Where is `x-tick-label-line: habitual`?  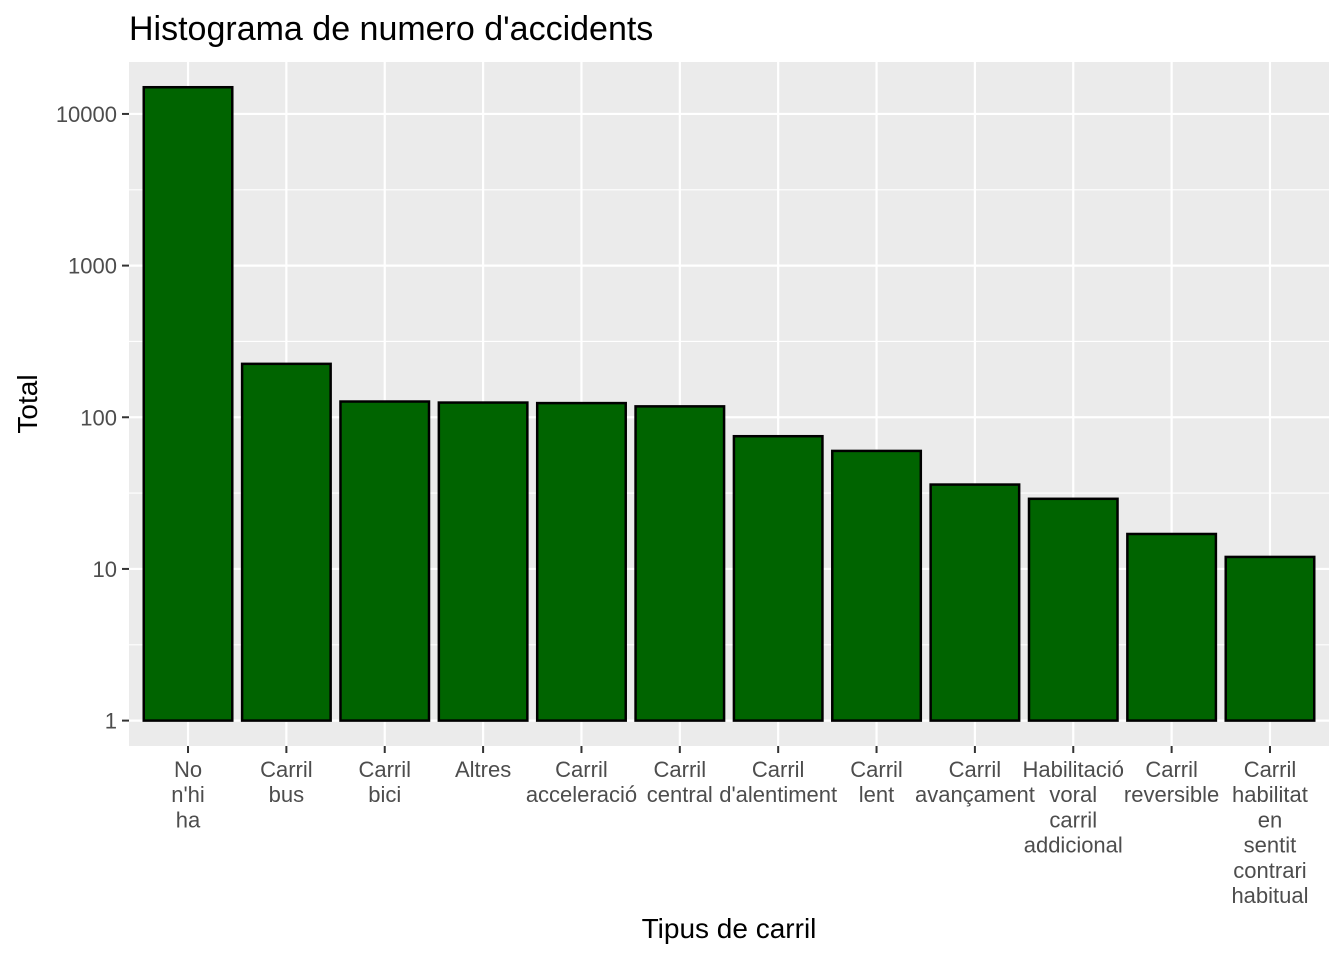 x-tick-label-line: habitual is located at coordinates (1269, 895).